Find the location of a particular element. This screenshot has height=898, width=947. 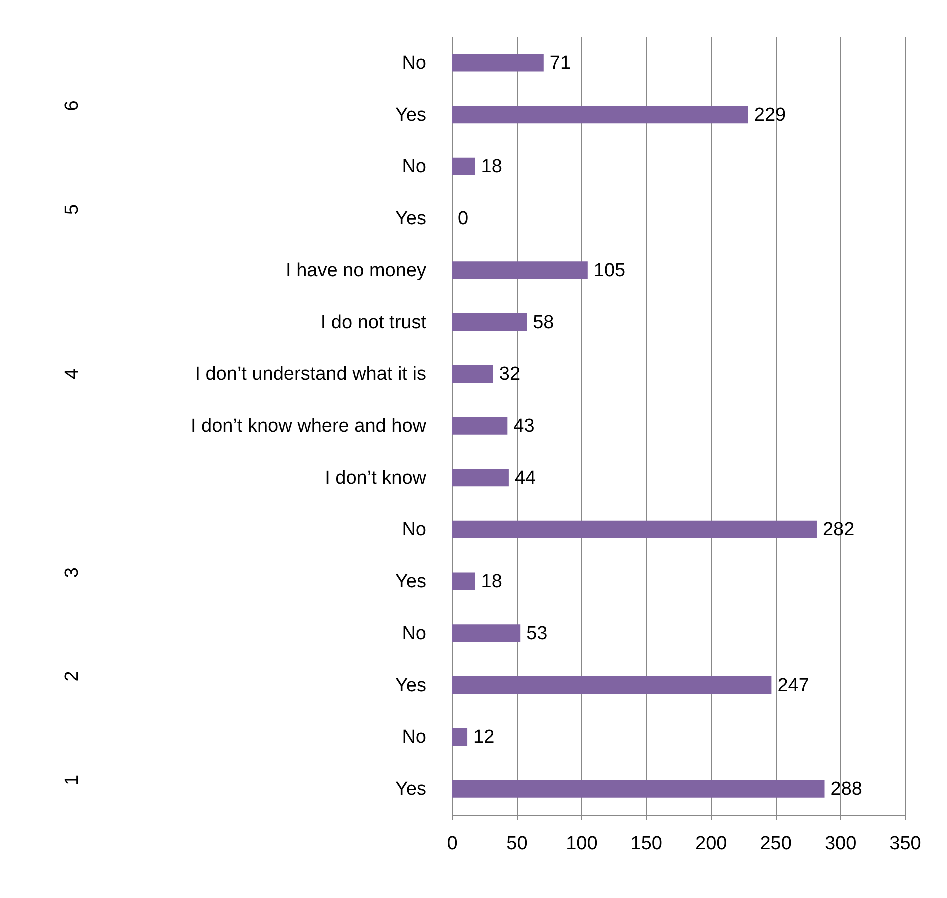

text: 3 is located at coordinates (72, 572).